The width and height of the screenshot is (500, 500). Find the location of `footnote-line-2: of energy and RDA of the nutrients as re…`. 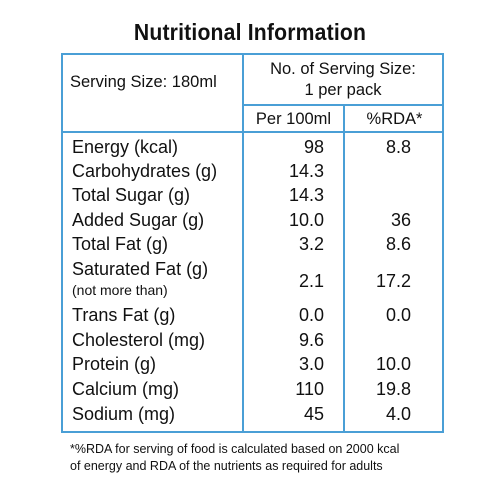

footnote-line-2: of energy and RDA of the nutrients as re… is located at coordinates (226, 466).